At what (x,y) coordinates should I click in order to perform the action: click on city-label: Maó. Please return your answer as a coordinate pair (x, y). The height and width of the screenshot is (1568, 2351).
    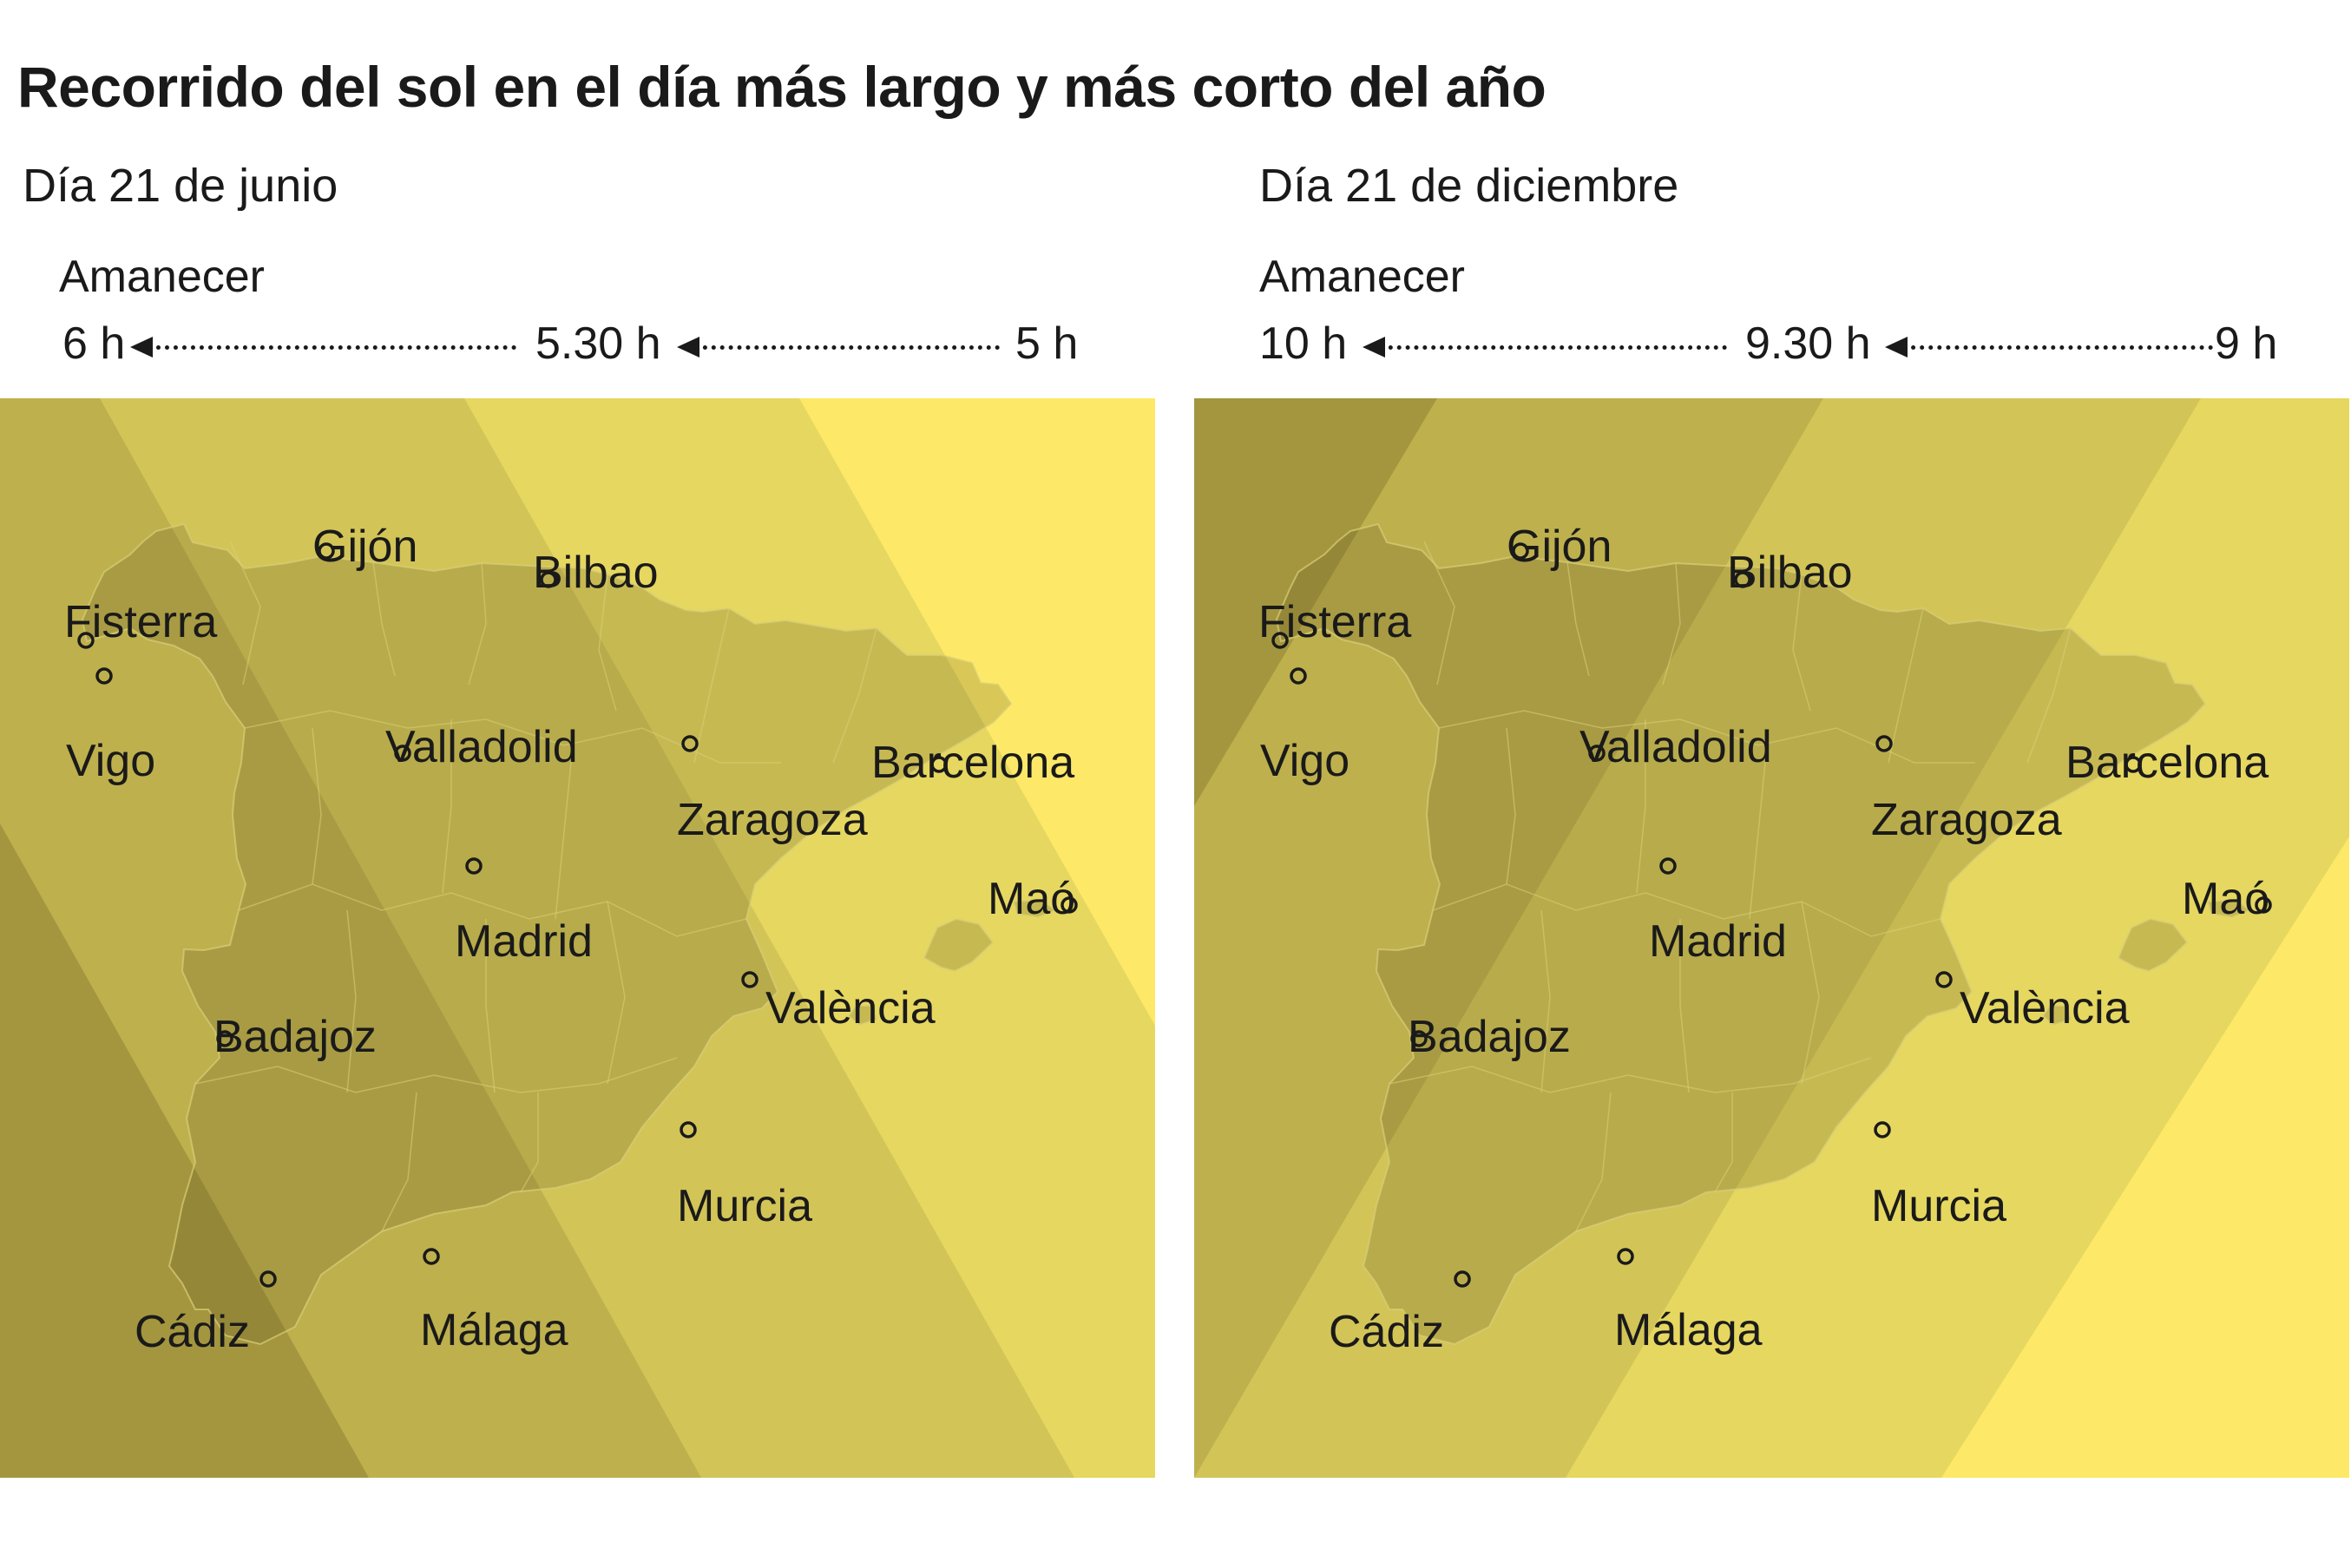
    Looking at the image, I should click on (1031, 899).